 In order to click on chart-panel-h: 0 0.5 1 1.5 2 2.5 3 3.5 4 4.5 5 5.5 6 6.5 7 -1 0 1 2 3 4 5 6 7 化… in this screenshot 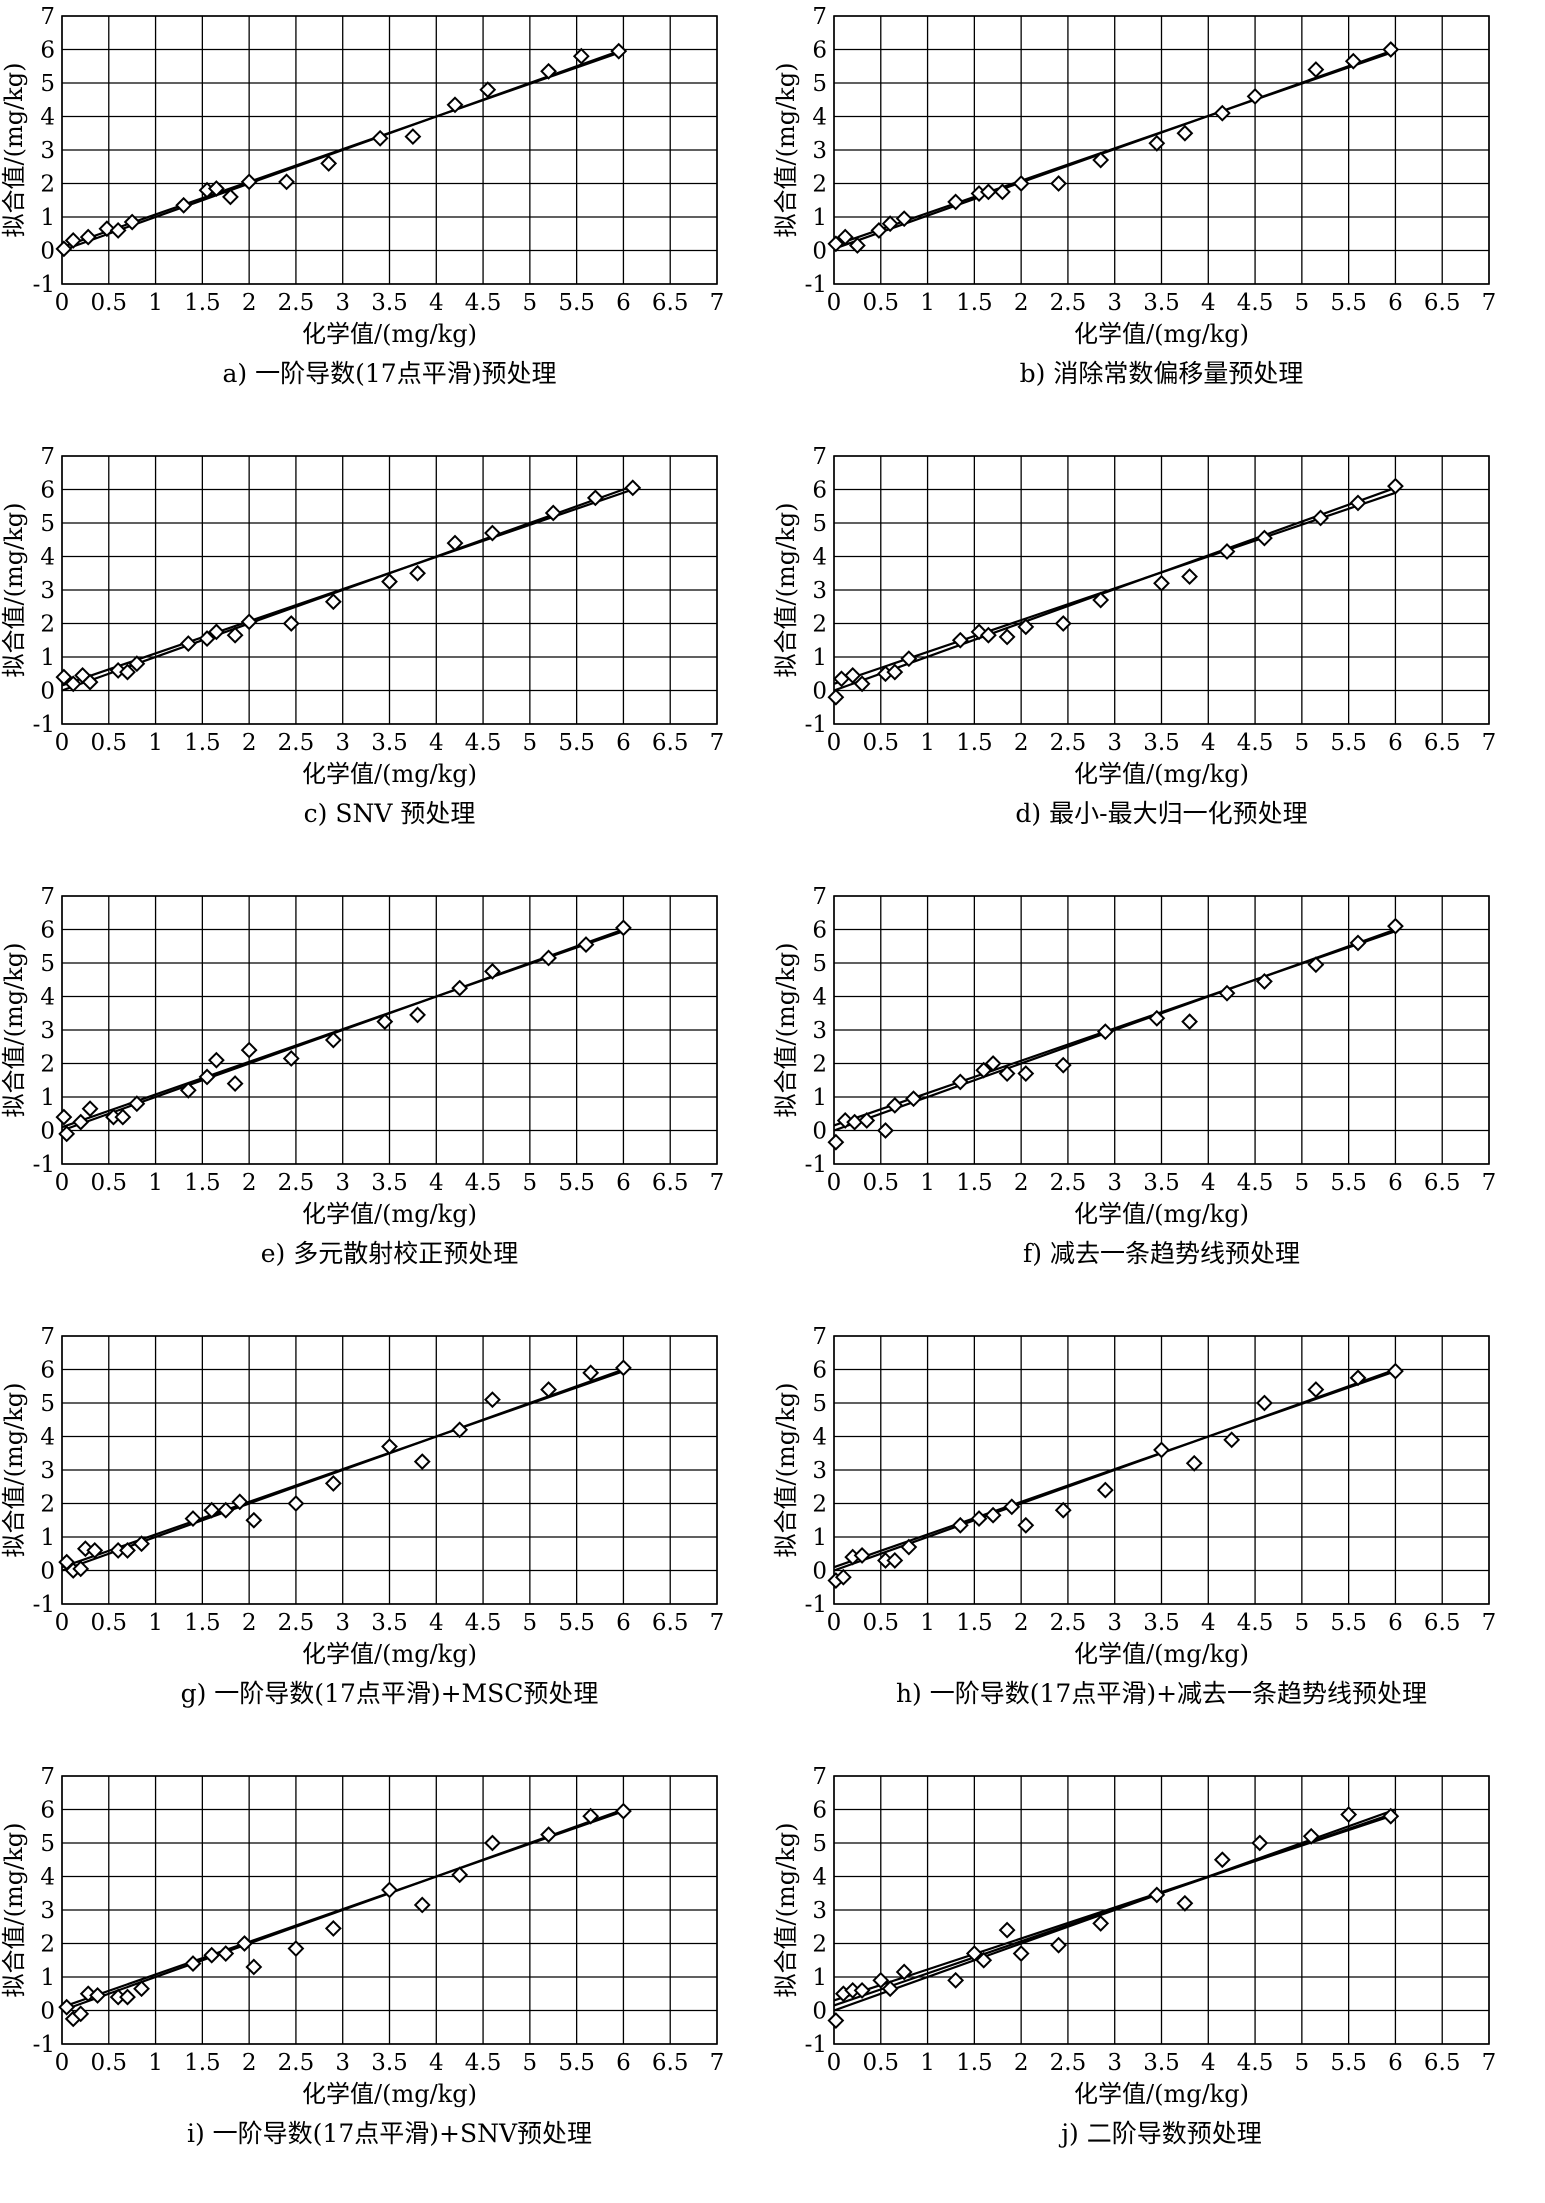, I will do `click(1158, 1540)`.